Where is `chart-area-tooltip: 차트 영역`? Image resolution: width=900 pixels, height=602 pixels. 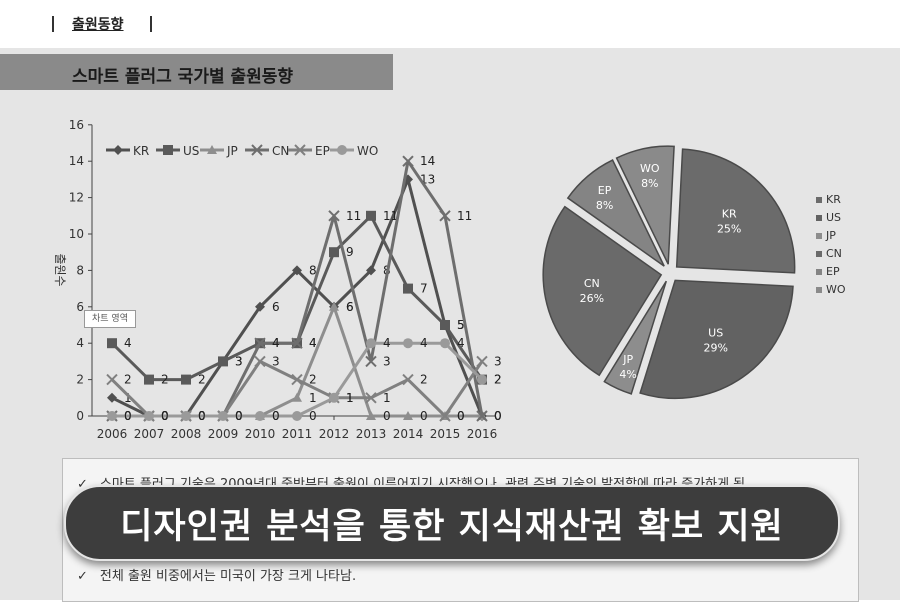
chart-area-tooltip: 차트 영역 is located at coordinates (110, 319).